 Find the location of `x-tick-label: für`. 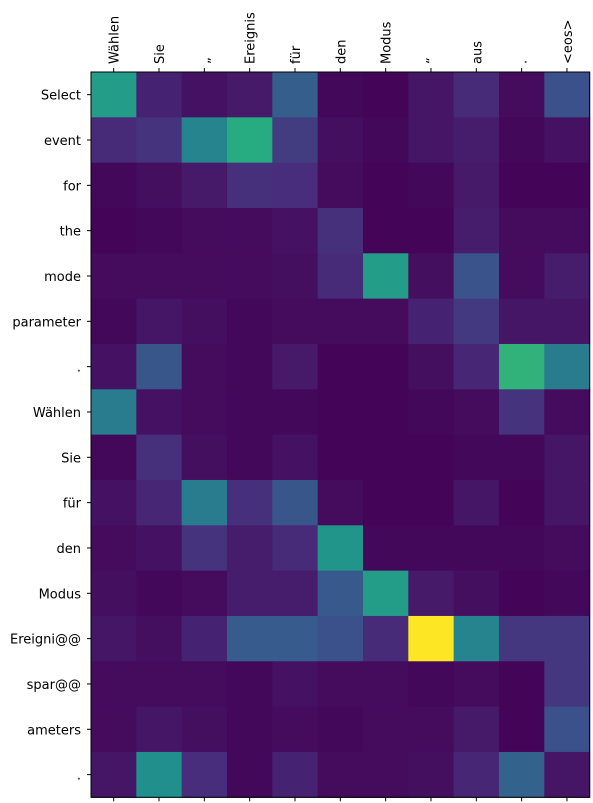

x-tick-label: für is located at coordinates (296, 54).